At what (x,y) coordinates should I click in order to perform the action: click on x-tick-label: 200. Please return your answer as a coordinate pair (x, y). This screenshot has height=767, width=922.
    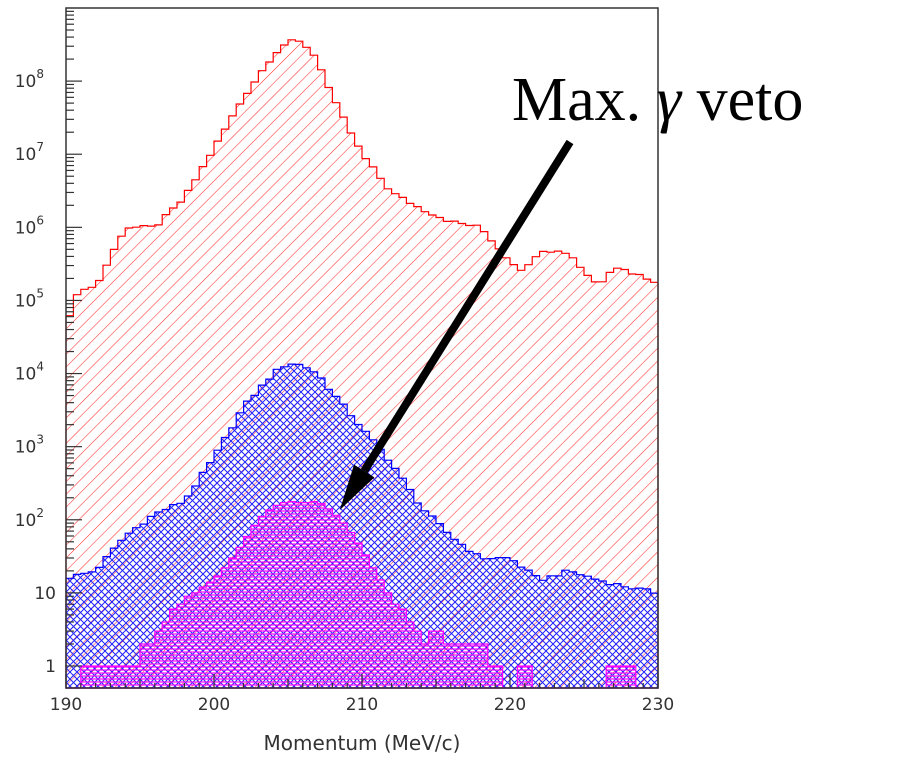
    Looking at the image, I should click on (214, 705).